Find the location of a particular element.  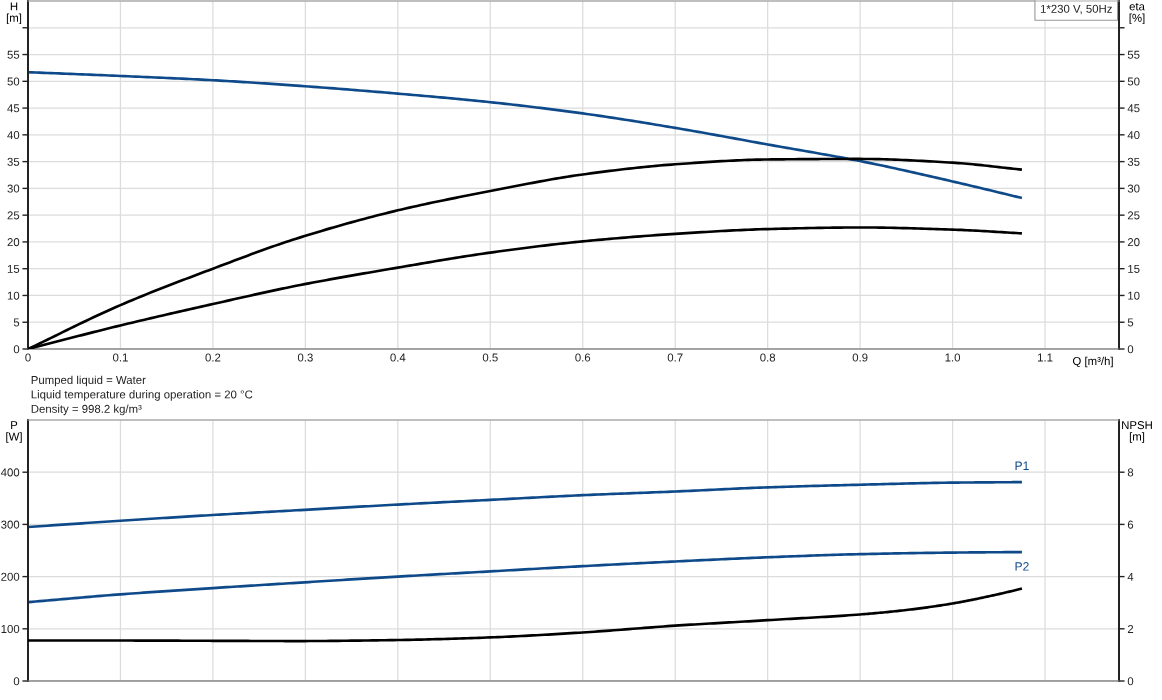

x-tick-label: 0 is located at coordinates (28, 357).